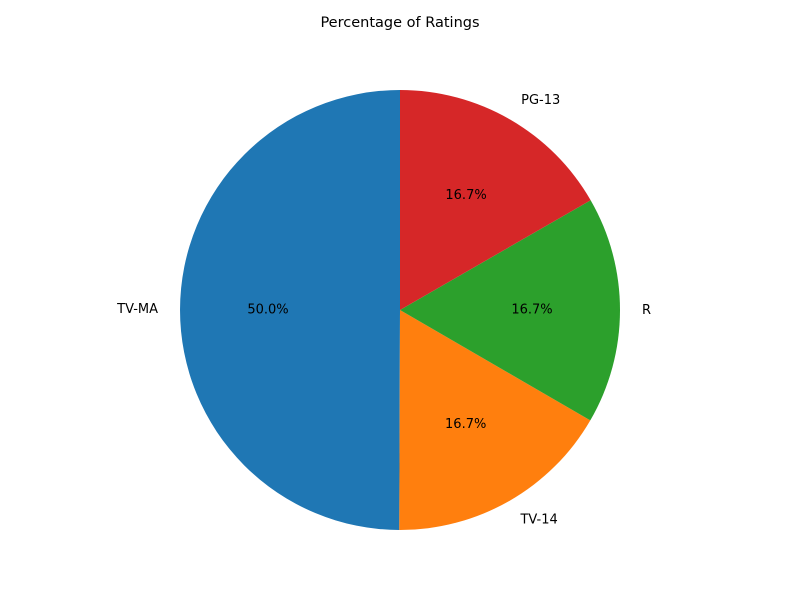  Describe the element at coordinates (538, 519) in the screenshot. I see `pie-category-label: TV-14` at that location.